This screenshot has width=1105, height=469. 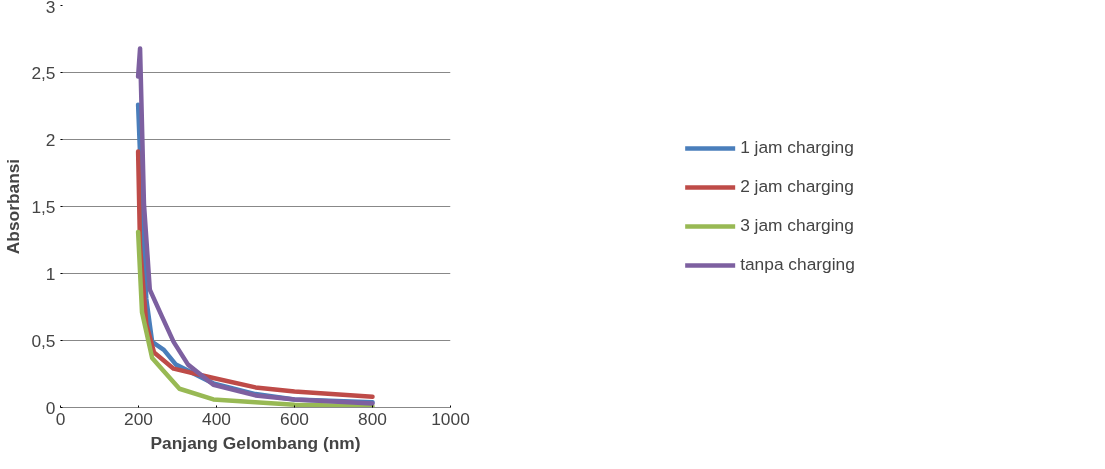 I want to click on y-tick-label: 1, so click(x=50, y=273).